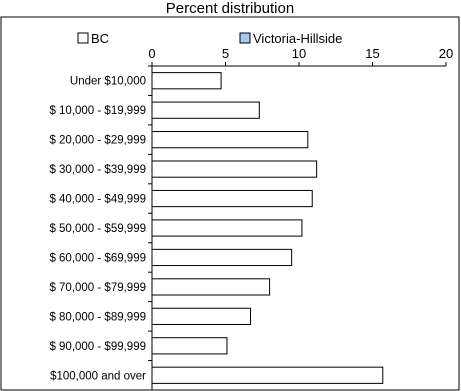  What do you see at coordinates (230, 8) in the screenshot?
I see `chart-title: Percent distribution` at bounding box center [230, 8].